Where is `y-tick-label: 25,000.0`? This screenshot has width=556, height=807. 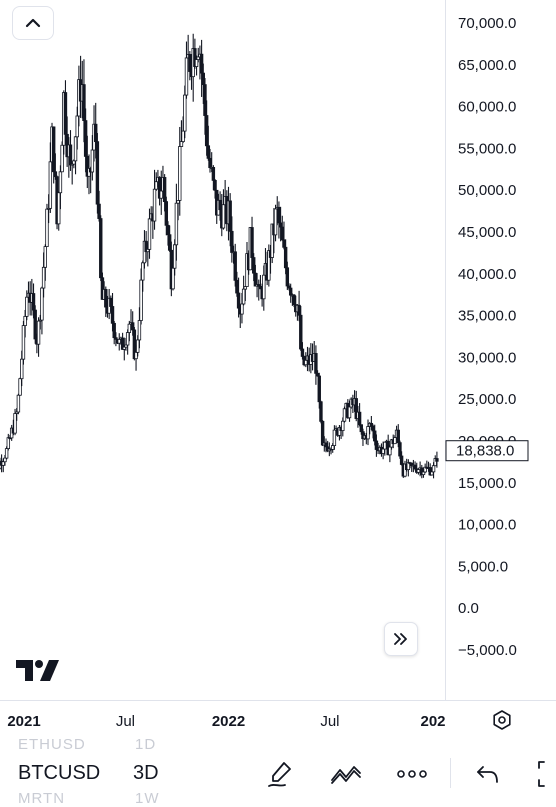
y-tick-label: 25,000.0 is located at coordinates (487, 399).